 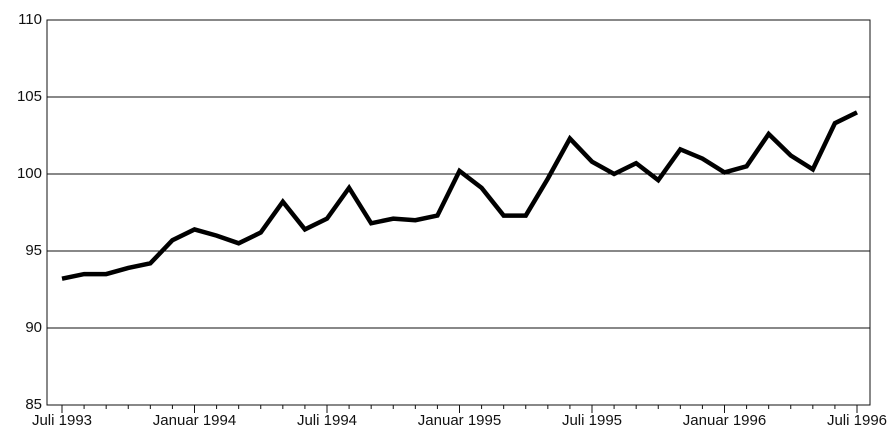 What do you see at coordinates (33, 404) in the screenshot?
I see `y-tick-label: 85` at bounding box center [33, 404].